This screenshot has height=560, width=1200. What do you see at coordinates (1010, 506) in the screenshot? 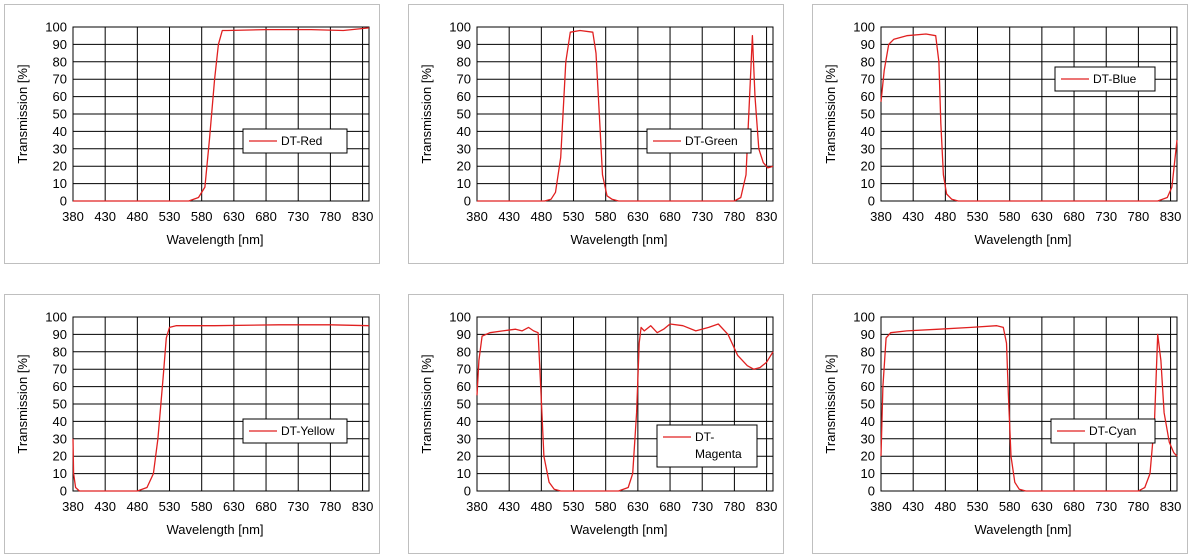
I see `x-tick-label: 580` at bounding box center [1010, 506].